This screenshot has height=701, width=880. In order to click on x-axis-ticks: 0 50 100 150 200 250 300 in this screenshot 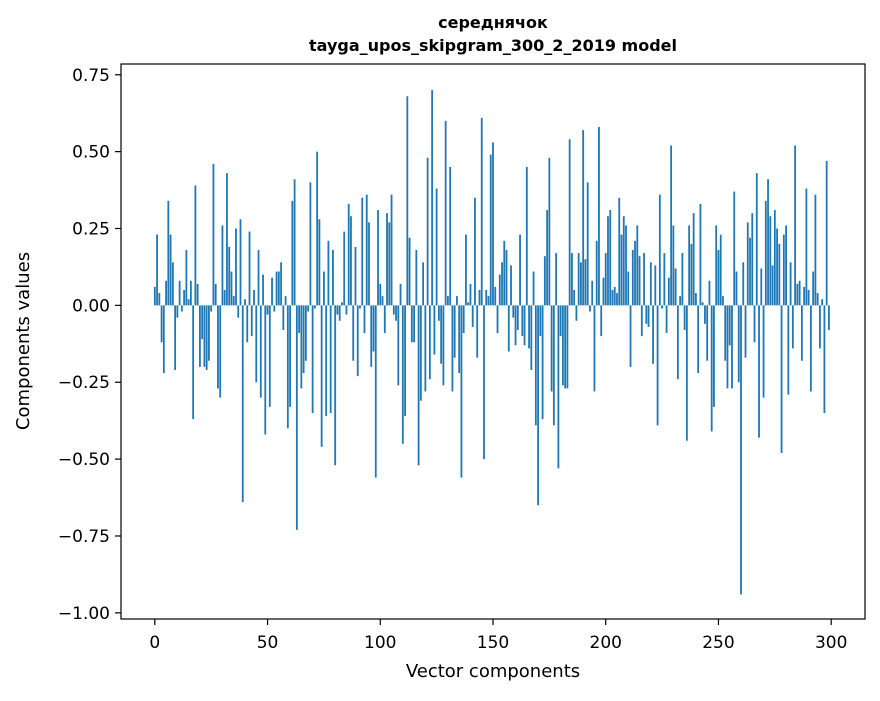, I will do `click(498, 636)`.